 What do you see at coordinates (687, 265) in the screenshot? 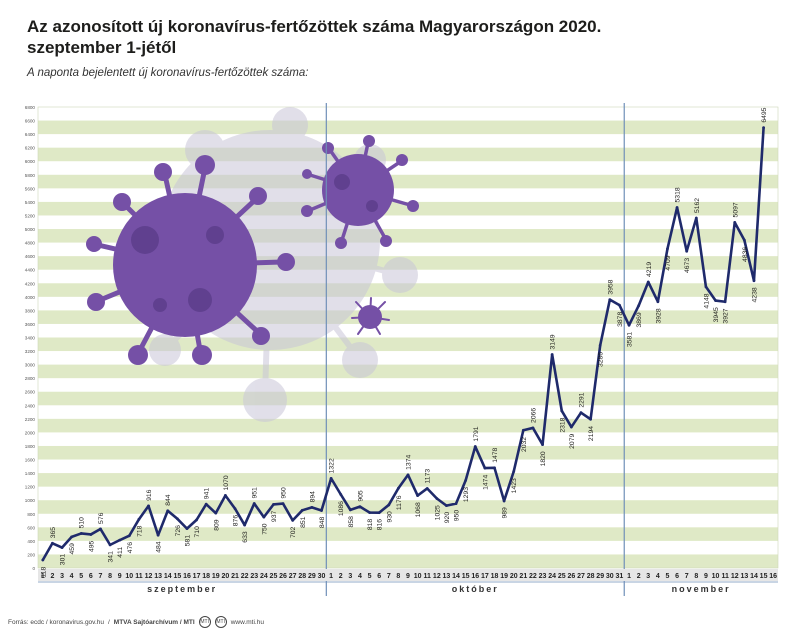
I see `data-label: 4673` at bounding box center [687, 265].